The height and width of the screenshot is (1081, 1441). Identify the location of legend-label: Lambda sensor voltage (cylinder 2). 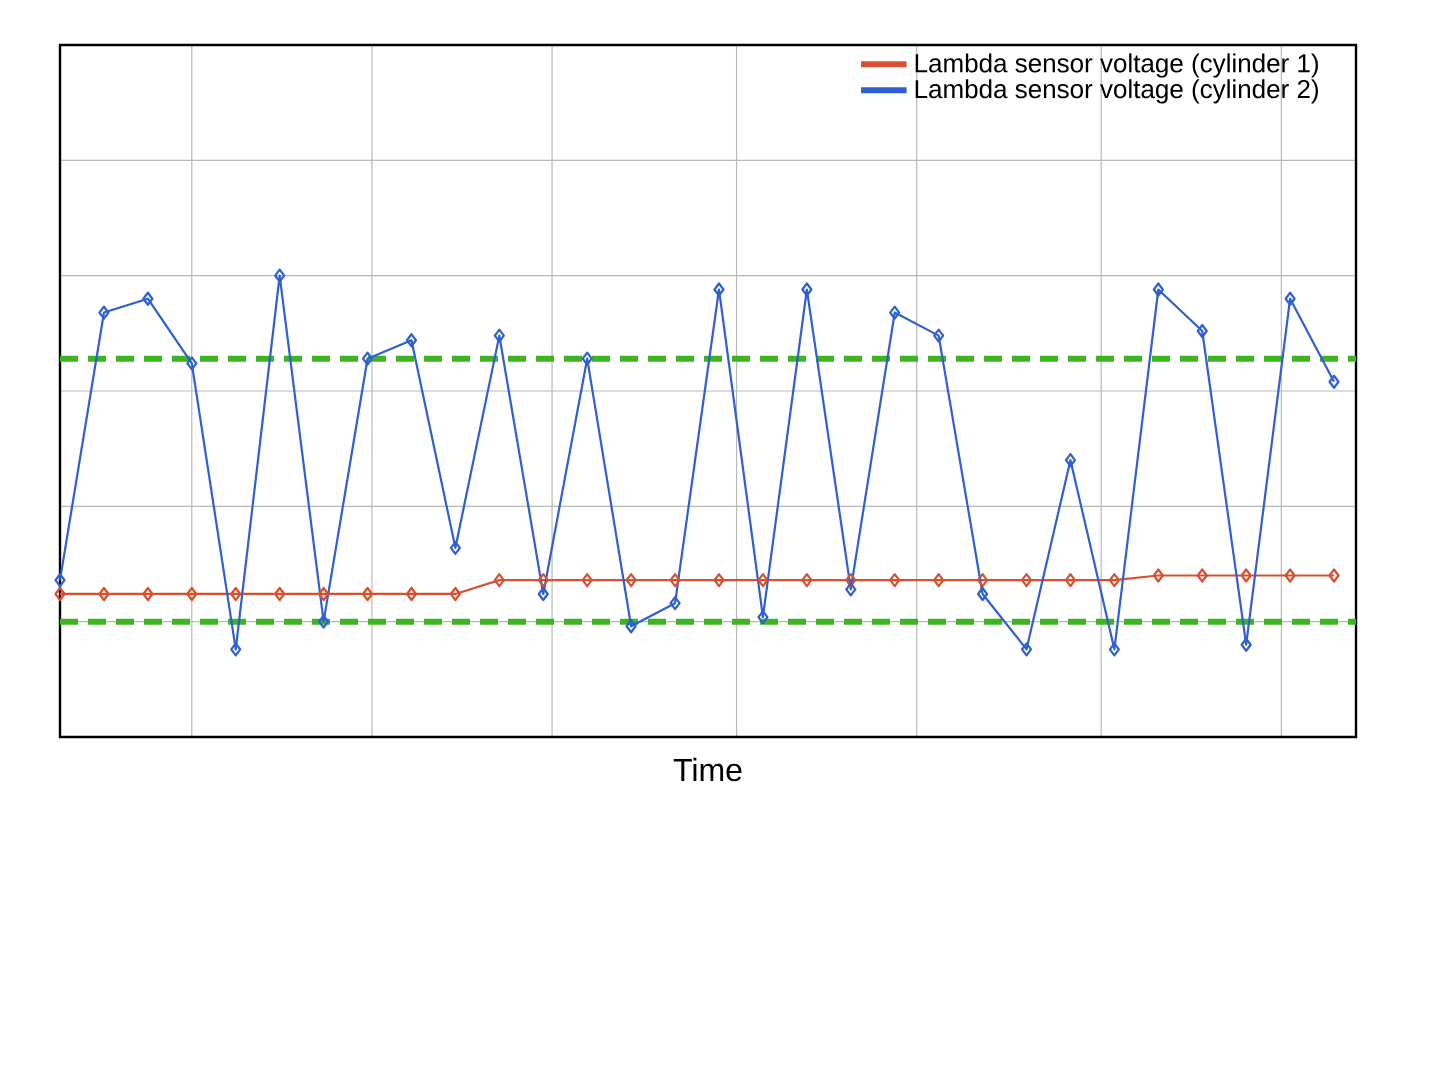
(1116, 91).